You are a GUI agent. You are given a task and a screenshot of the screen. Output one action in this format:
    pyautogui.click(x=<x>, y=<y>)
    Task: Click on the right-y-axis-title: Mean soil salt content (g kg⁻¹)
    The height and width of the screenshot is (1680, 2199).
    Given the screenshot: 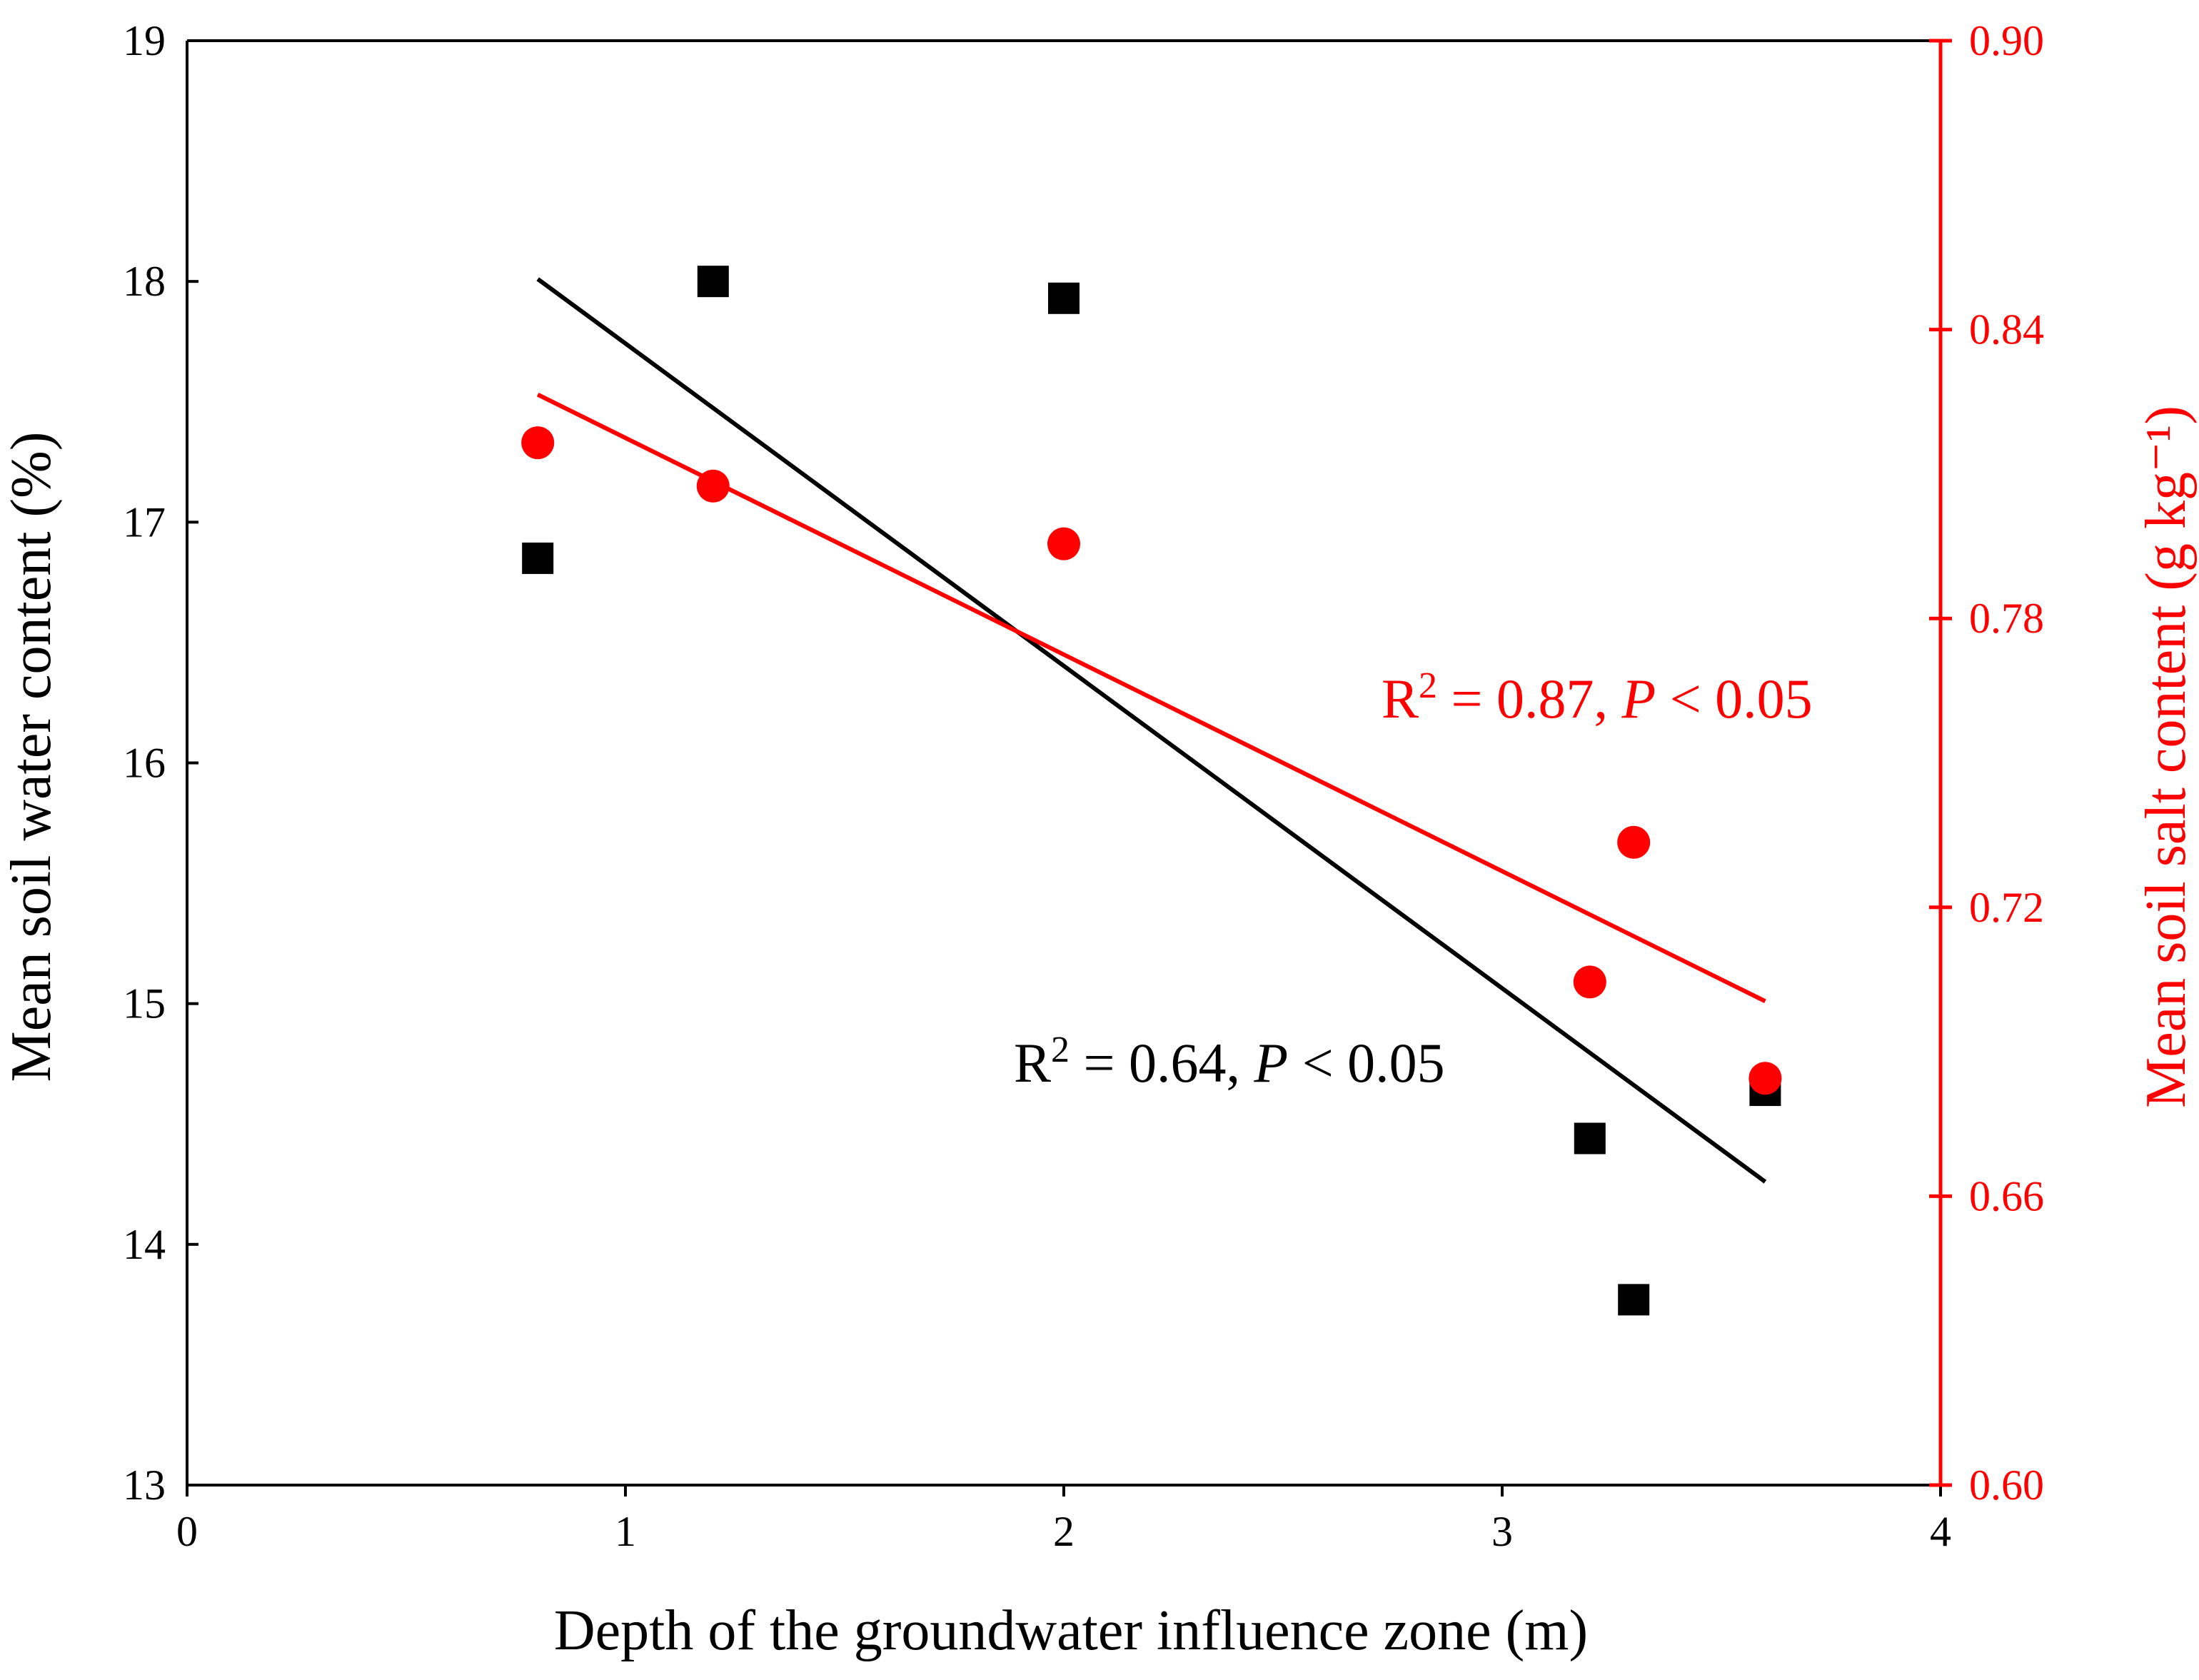 What is the action you would take?
    pyautogui.click(x=2166, y=757)
    